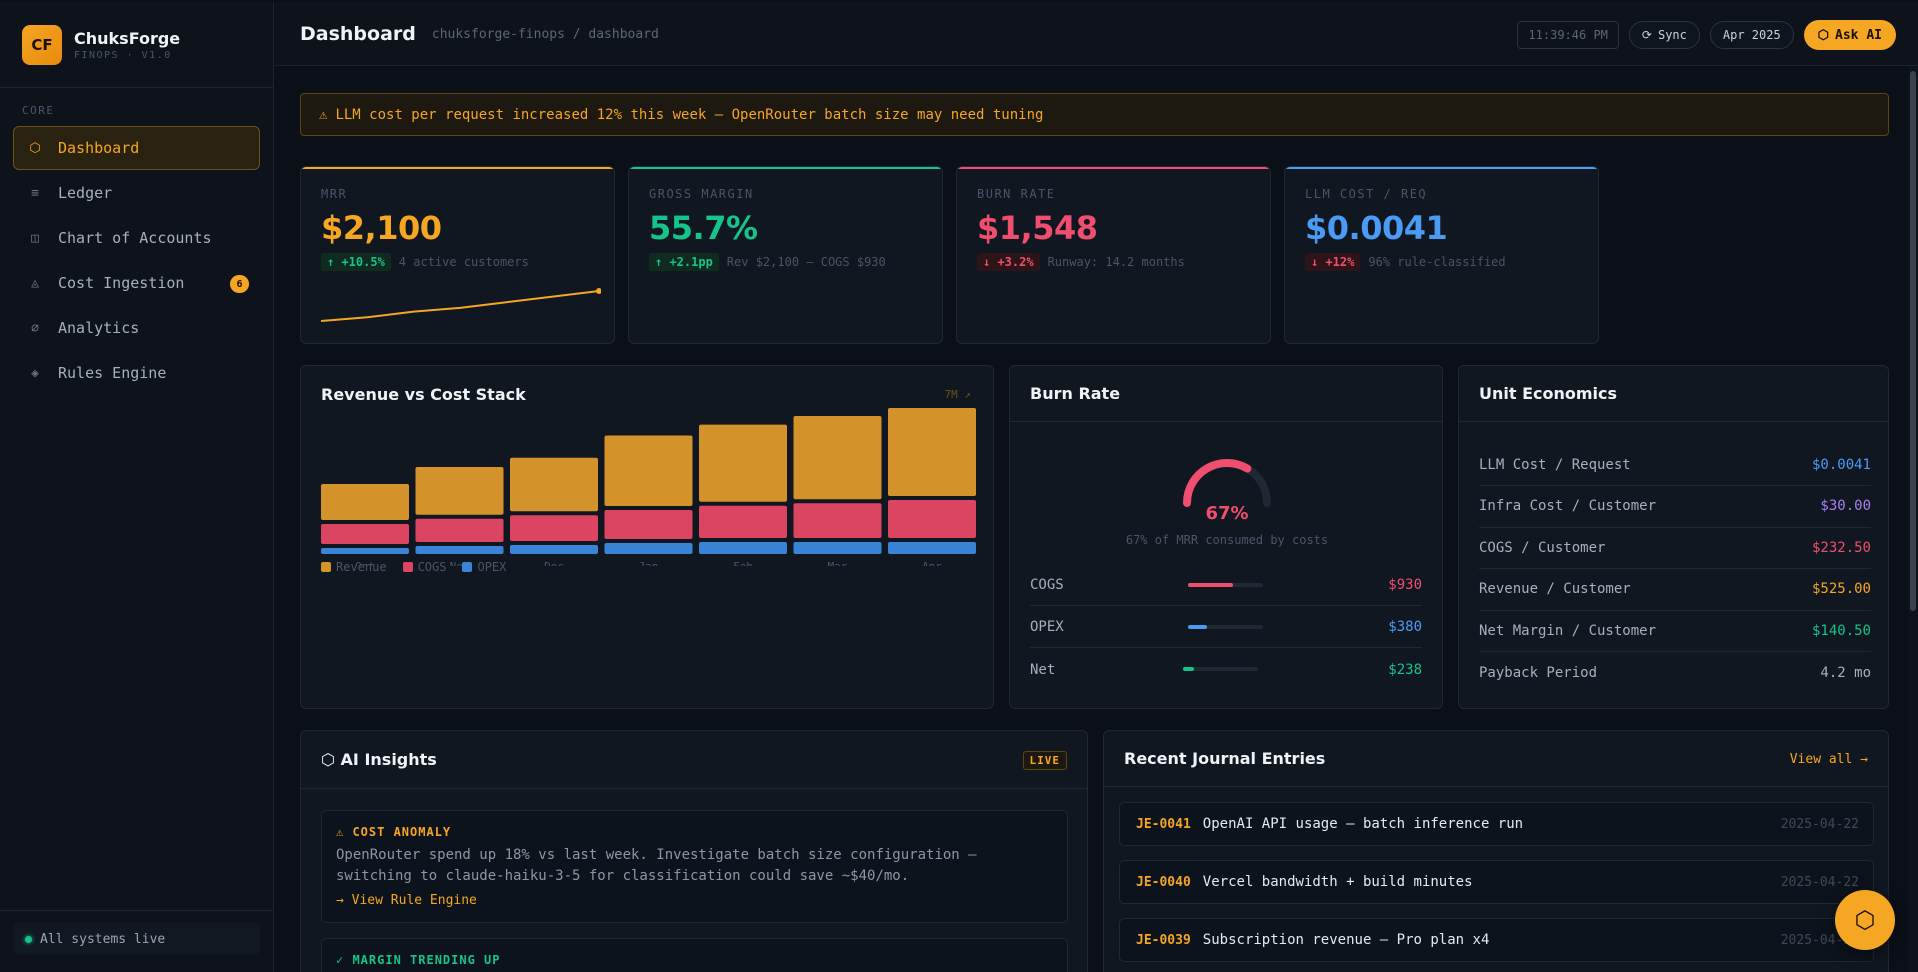 This screenshot has height=972, width=1918. Describe the element at coordinates (1568, 630) in the screenshot. I see `unit-economics-label: Net Margin / Customer` at that location.